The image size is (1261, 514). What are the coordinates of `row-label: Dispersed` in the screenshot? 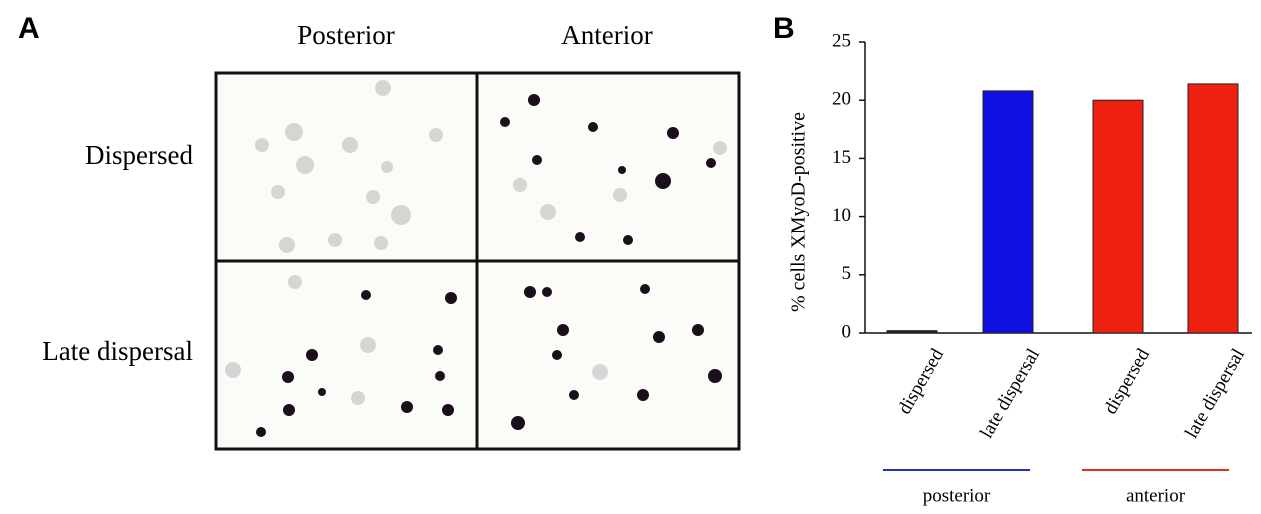 It's located at (139, 155).